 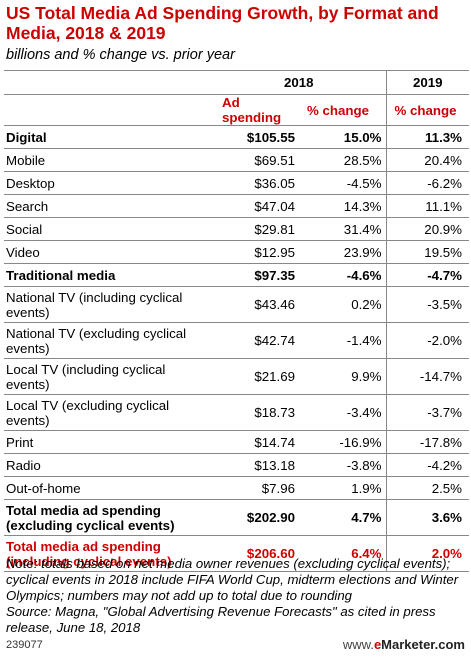 What do you see at coordinates (299, 82) in the screenshot?
I see `year-header-2018: 2018` at bounding box center [299, 82].